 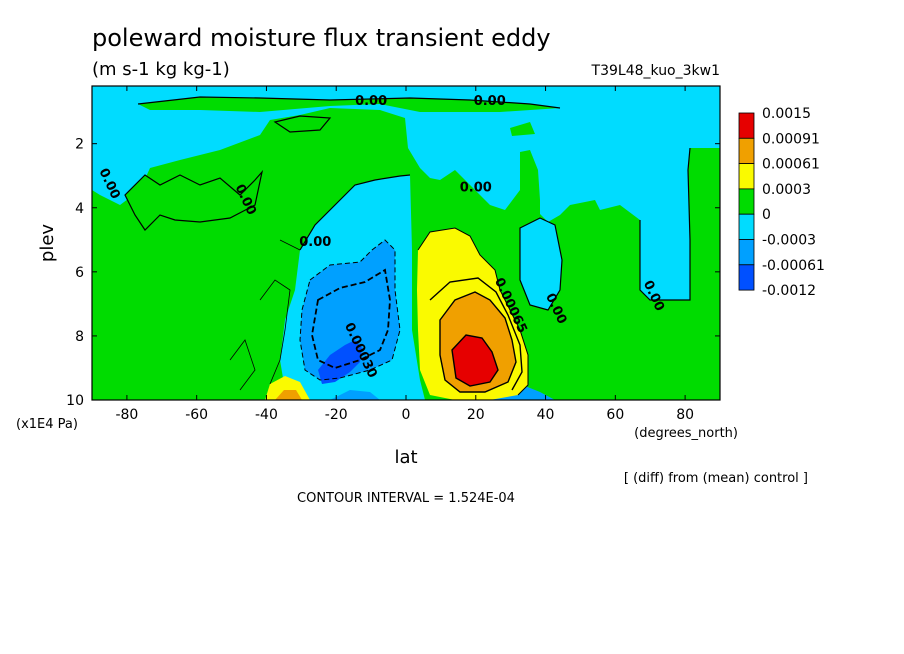 I want to click on field-zero-upper-blob, so click(x=405, y=126).